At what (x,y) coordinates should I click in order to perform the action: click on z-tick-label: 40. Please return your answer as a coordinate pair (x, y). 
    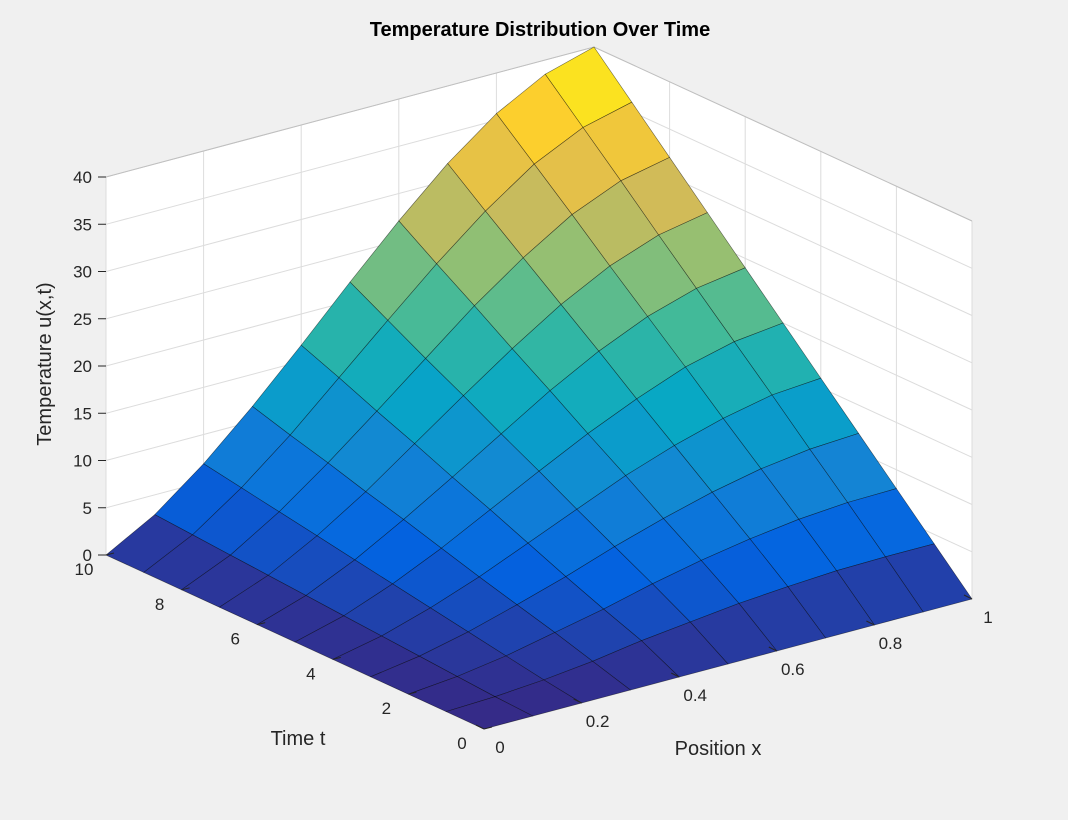
    Looking at the image, I should click on (82, 177).